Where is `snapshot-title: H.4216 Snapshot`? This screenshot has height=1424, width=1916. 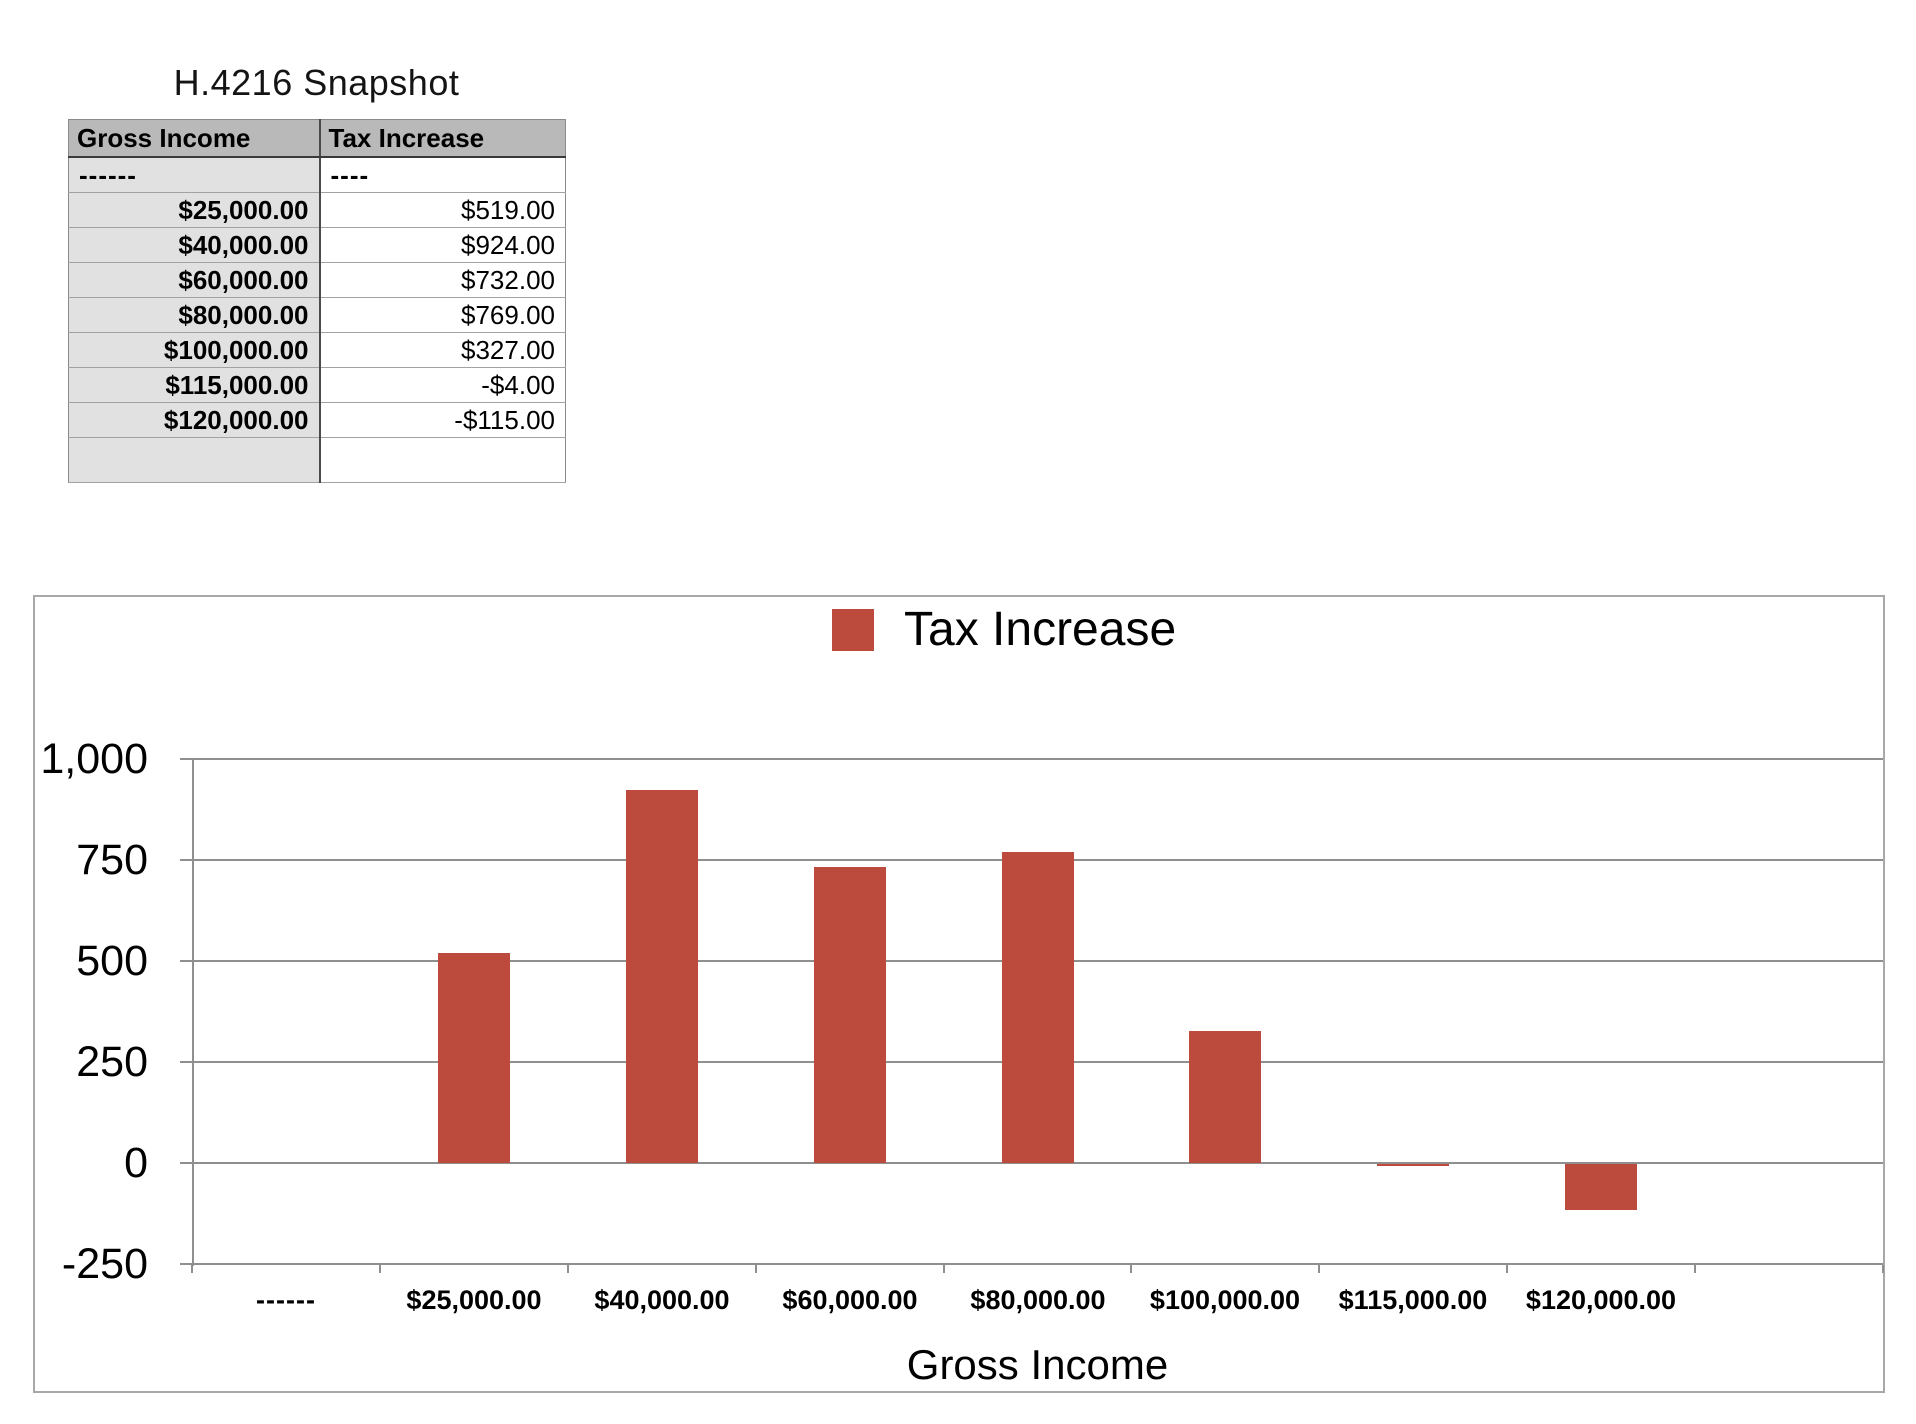 snapshot-title: H.4216 Snapshot is located at coordinates (316, 82).